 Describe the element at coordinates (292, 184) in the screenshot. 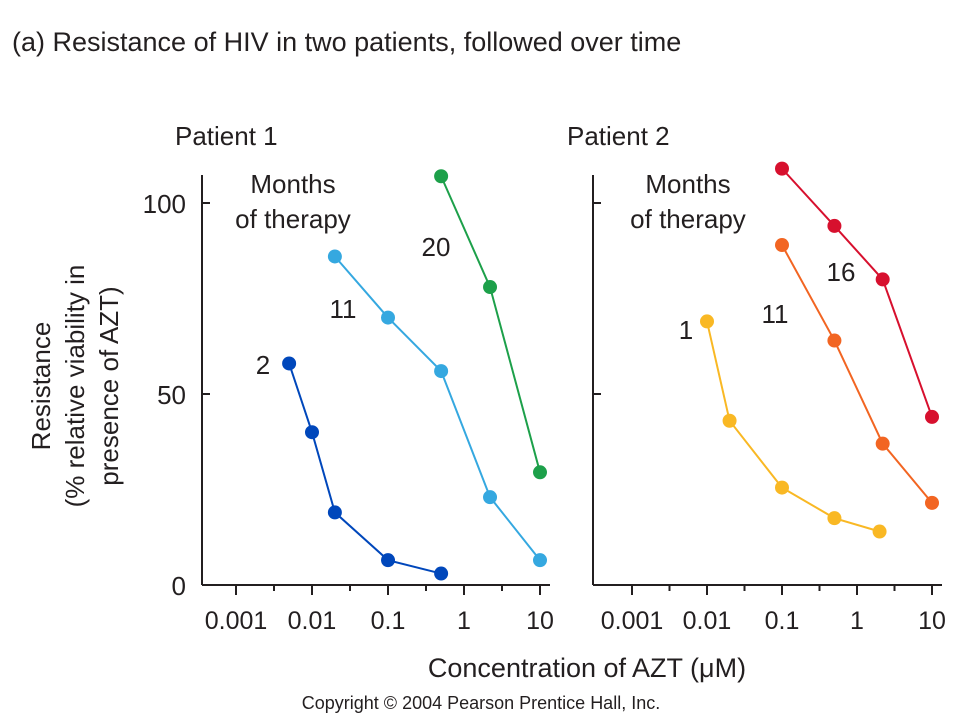

I see `legend-title-line-1-panel-1: Months` at that location.